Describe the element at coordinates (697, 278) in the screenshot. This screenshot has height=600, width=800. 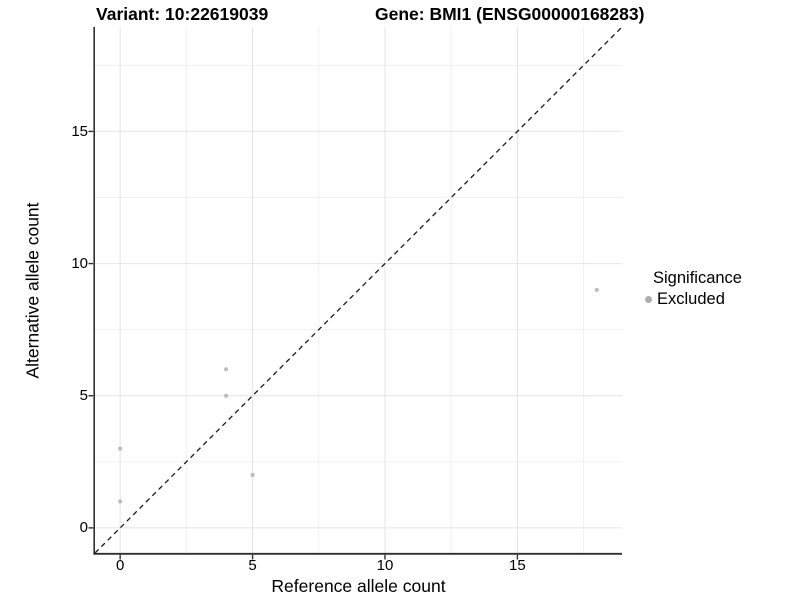
I see `legend-title: Significance` at that location.